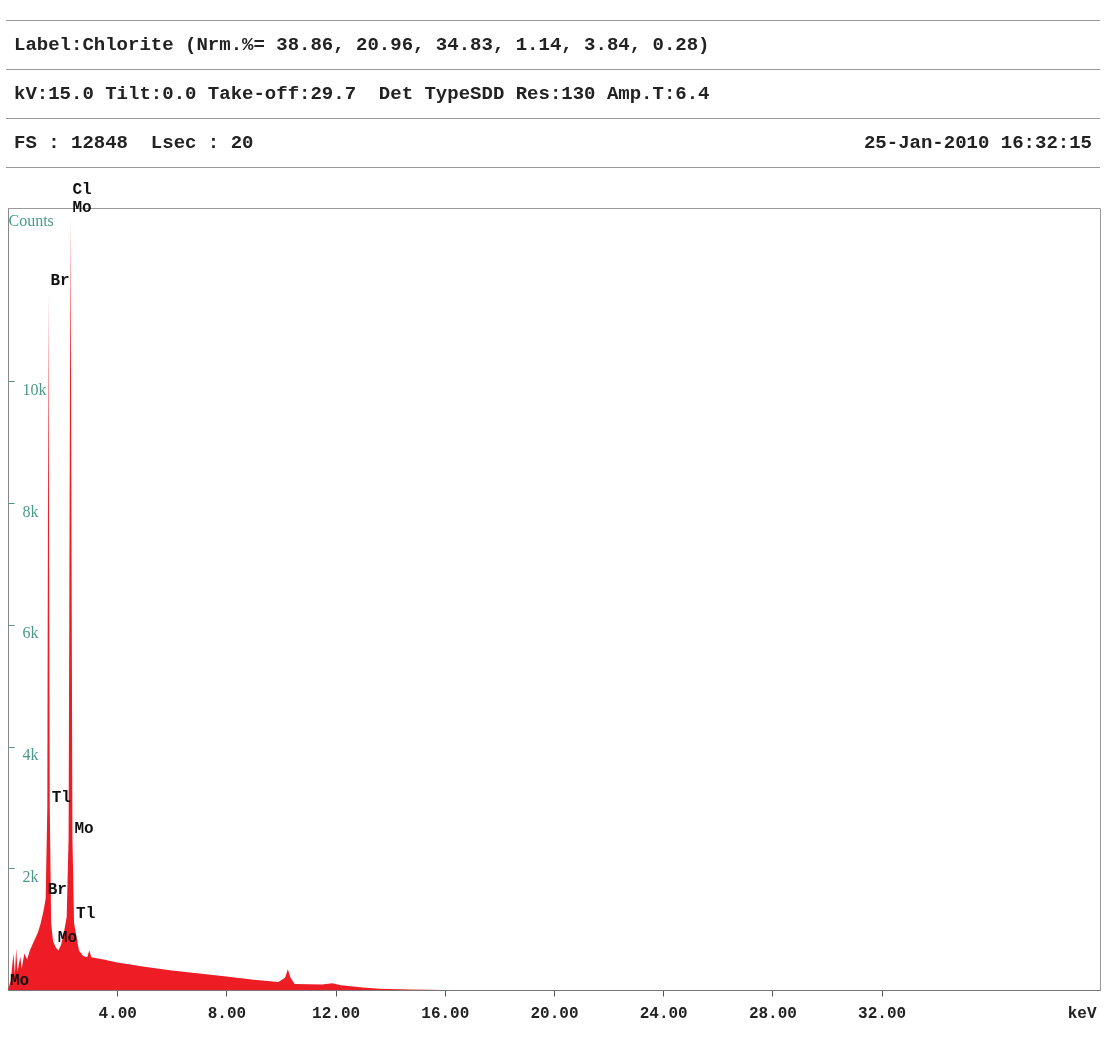  Describe the element at coordinates (30, 755) in the screenshot. I see `y-tick-label: 4k` at that location.